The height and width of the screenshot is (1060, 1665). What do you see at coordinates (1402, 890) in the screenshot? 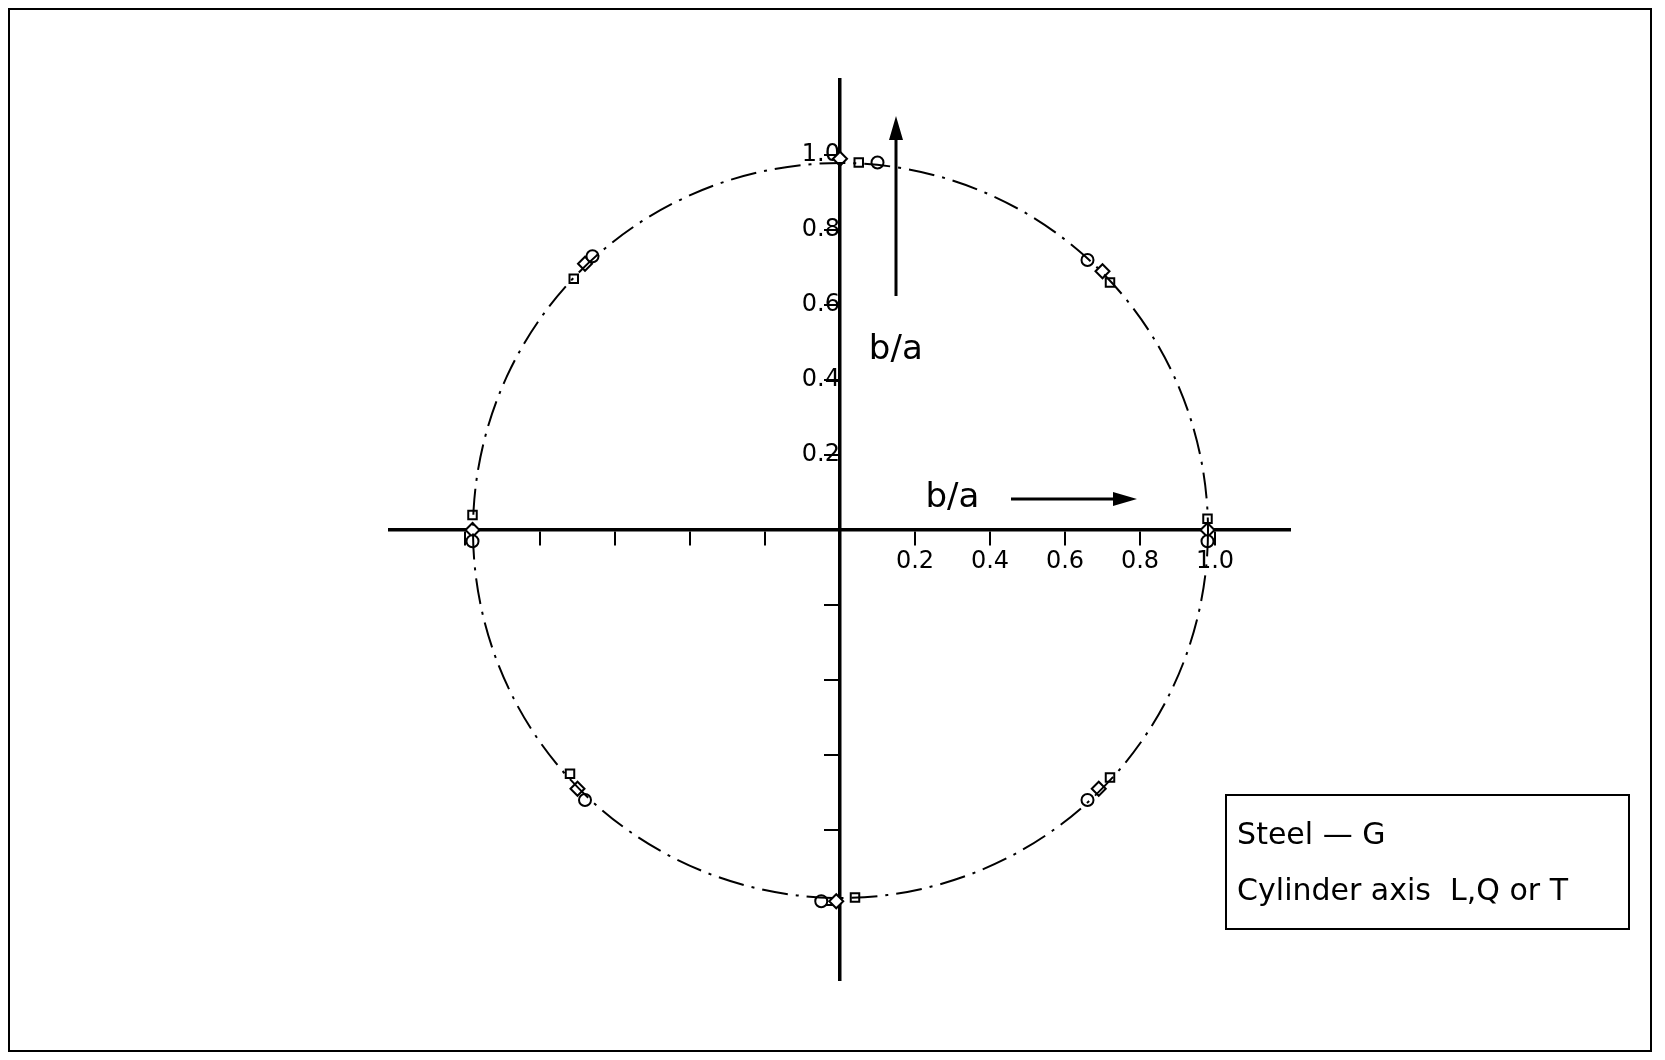
I see `annotation: Cylinder axis L,Q or T` at bounding box center [1402, 890].